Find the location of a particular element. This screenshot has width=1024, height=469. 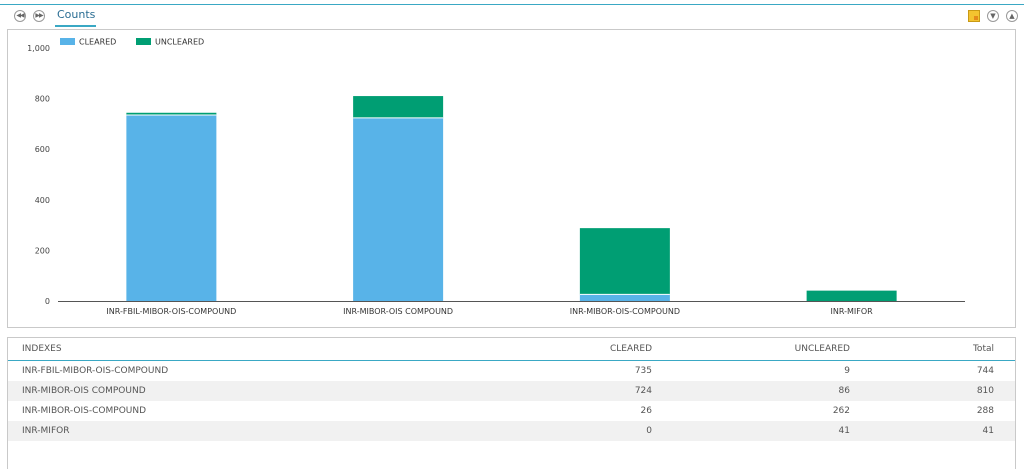

x-tick-label: INR-MIBOR-OIS COMPOUND is located at coordinates (398, 311).